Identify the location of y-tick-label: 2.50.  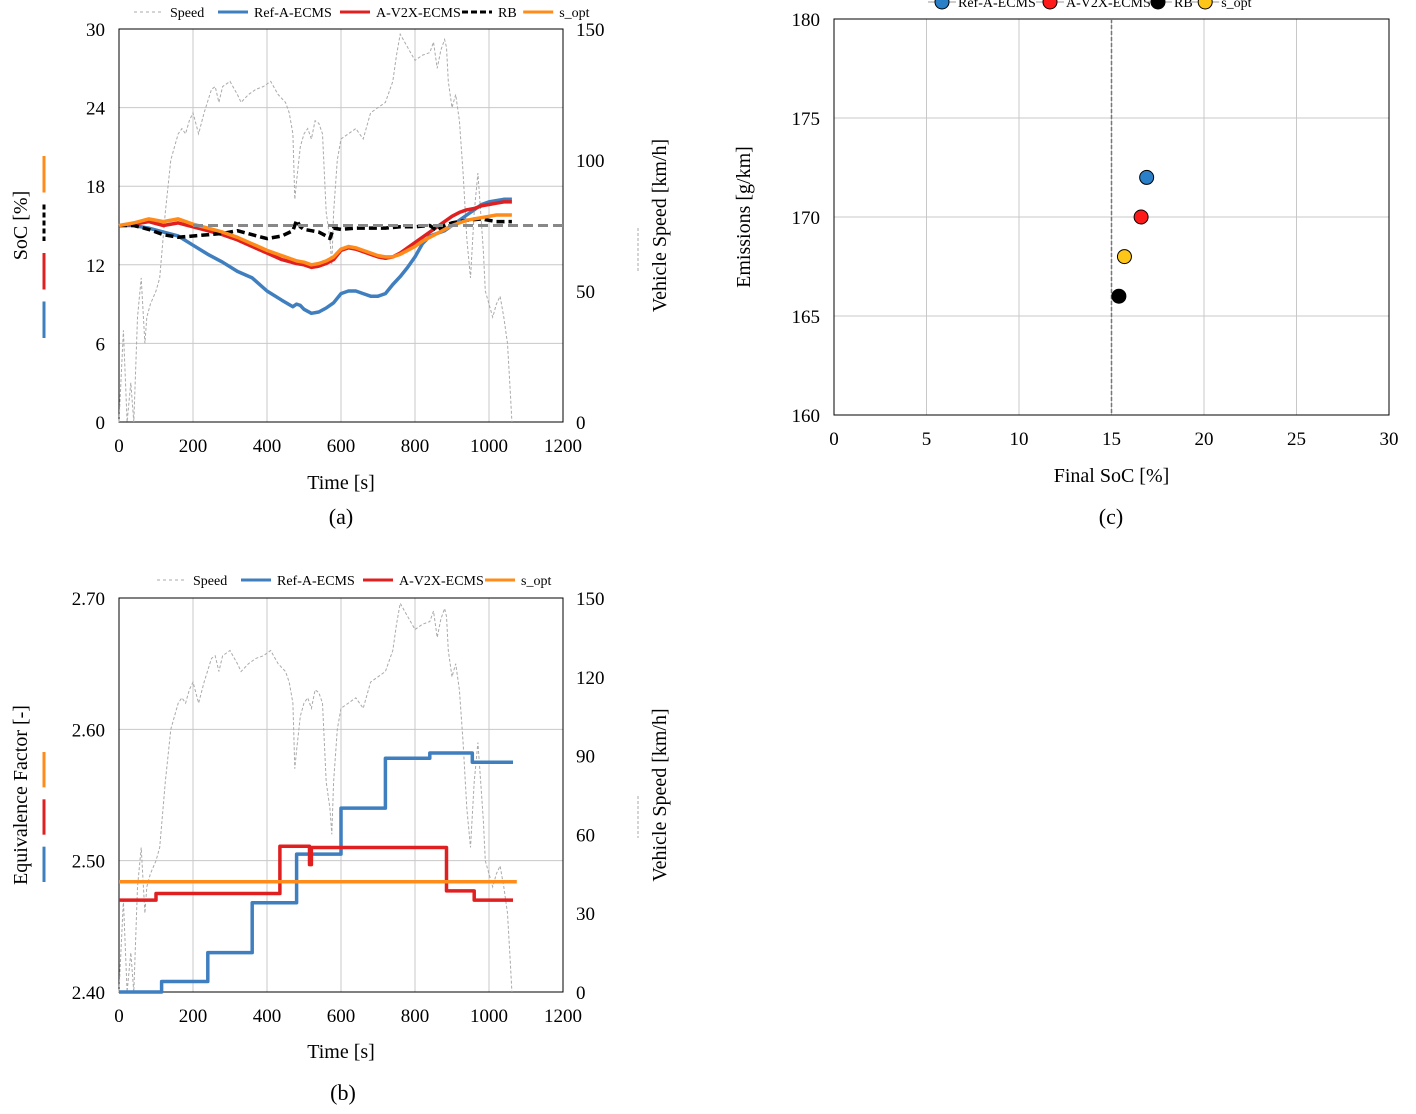
(88, 862).